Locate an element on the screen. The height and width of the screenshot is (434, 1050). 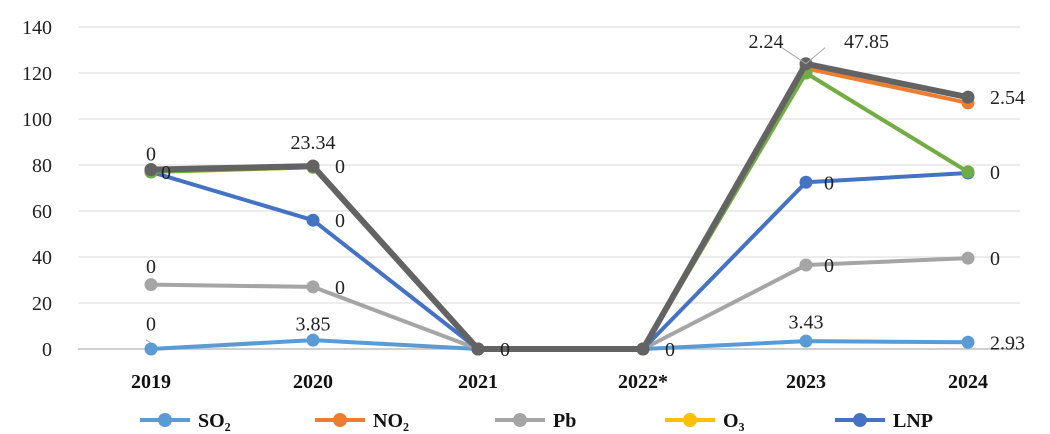
x-tick-label: 2022* is located at coordinates (643, 382).